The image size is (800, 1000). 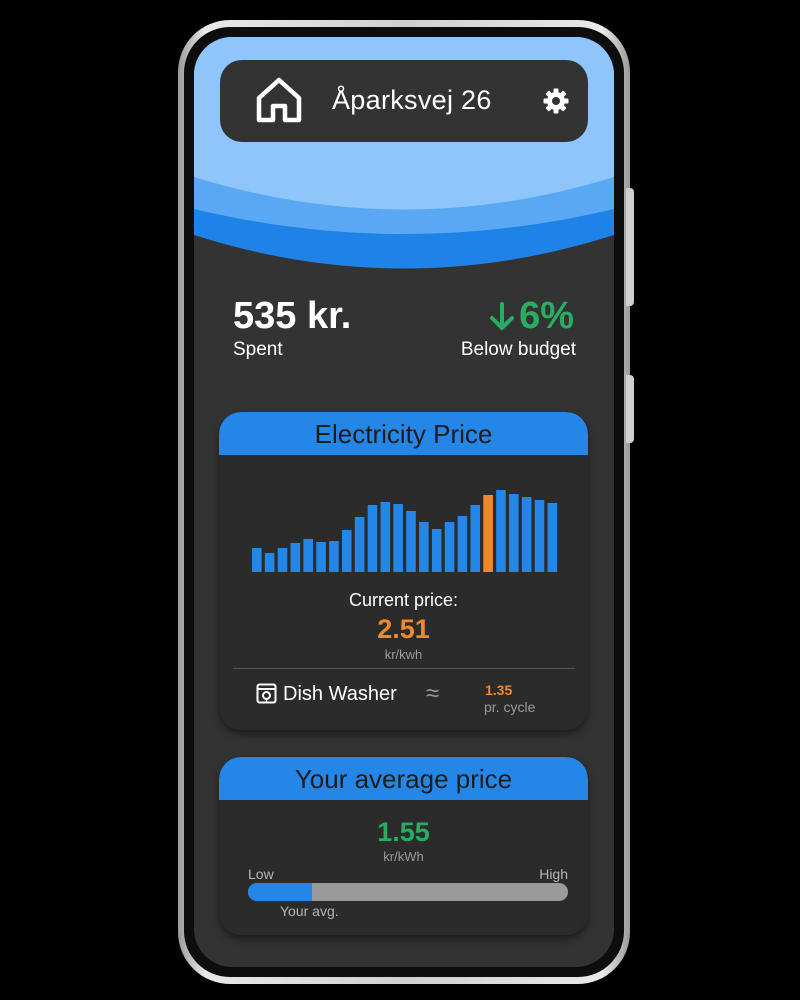 What do you see at coordinates (518, 349) in the screenshot?
I see `budget-label: Below budget` at bounding box center [518, 349].